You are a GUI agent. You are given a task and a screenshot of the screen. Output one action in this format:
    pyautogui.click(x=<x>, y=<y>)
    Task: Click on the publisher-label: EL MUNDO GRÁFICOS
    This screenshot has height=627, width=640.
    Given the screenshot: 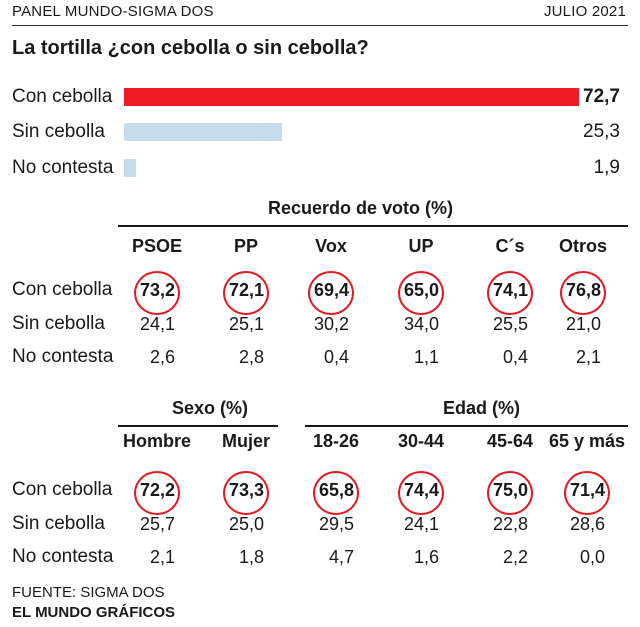 What is the action you would take?
    pyautogui.click(x=94, y=612)
    